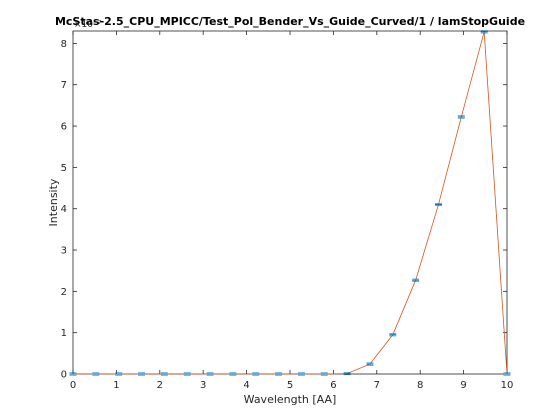 This screenshot has width=560, height=420. I want to click on x-tick-label: 9, so click(463, 385).